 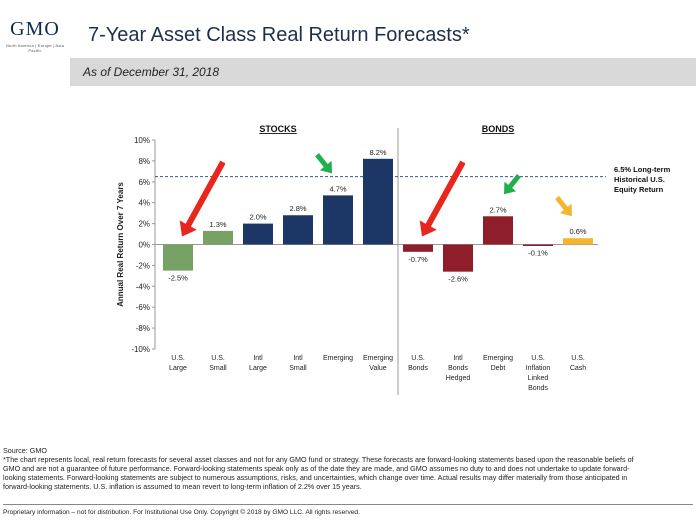 I want to click on bar-value-label: 2.0%, so click(x=257, y=217).